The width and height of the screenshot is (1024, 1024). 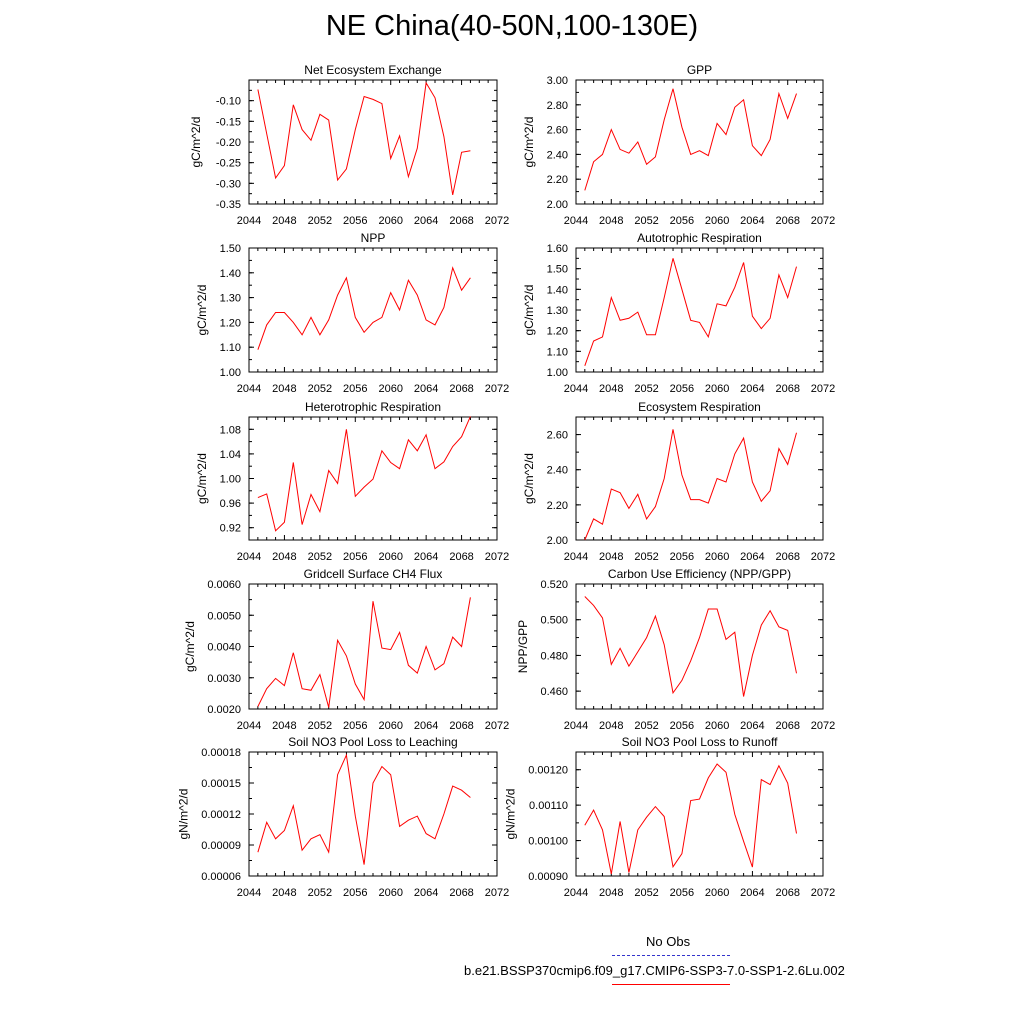 I want to click on y-tick-label: 2.20, so click(x=557, y=506).